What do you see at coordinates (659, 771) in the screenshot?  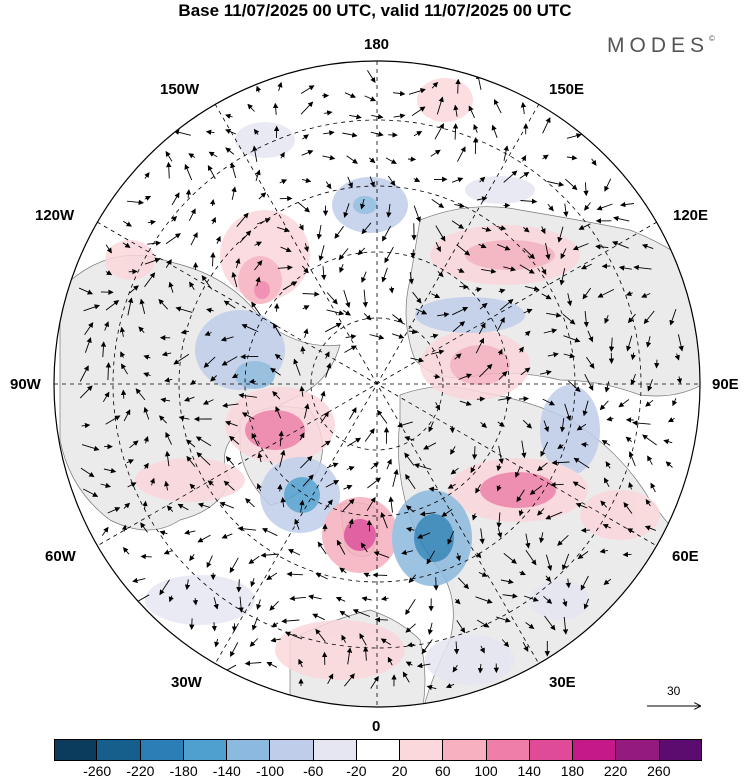 I see `colorbar-tick-label: 260` at bounding box center [659, 771].